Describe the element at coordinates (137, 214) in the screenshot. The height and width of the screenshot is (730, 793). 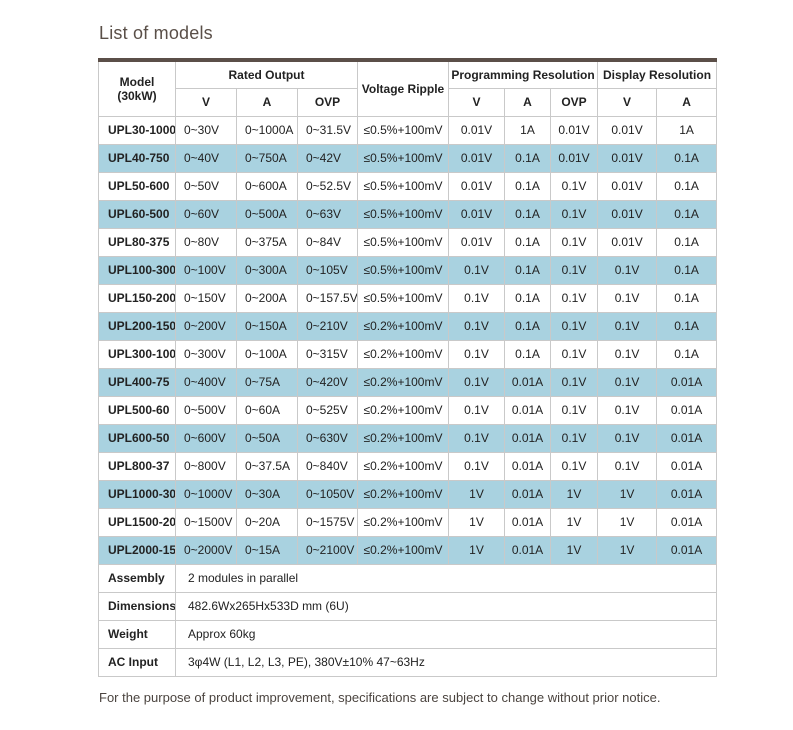
I see `model-cell: UPL60-500` at that location.